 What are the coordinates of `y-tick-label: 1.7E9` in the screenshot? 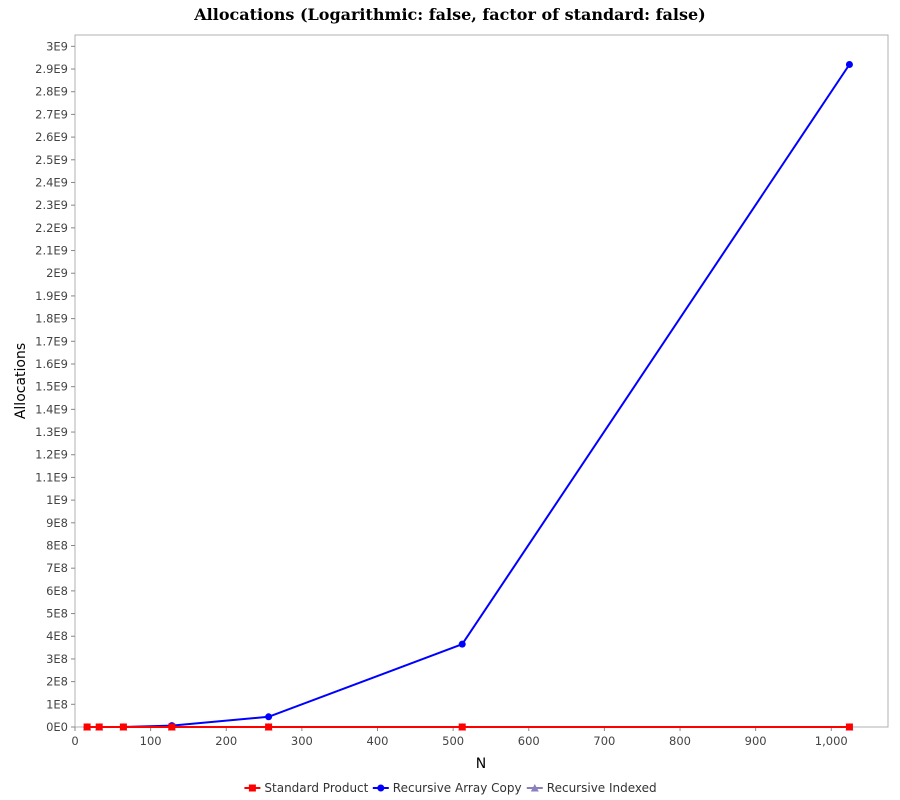 It's located at (51, 341).